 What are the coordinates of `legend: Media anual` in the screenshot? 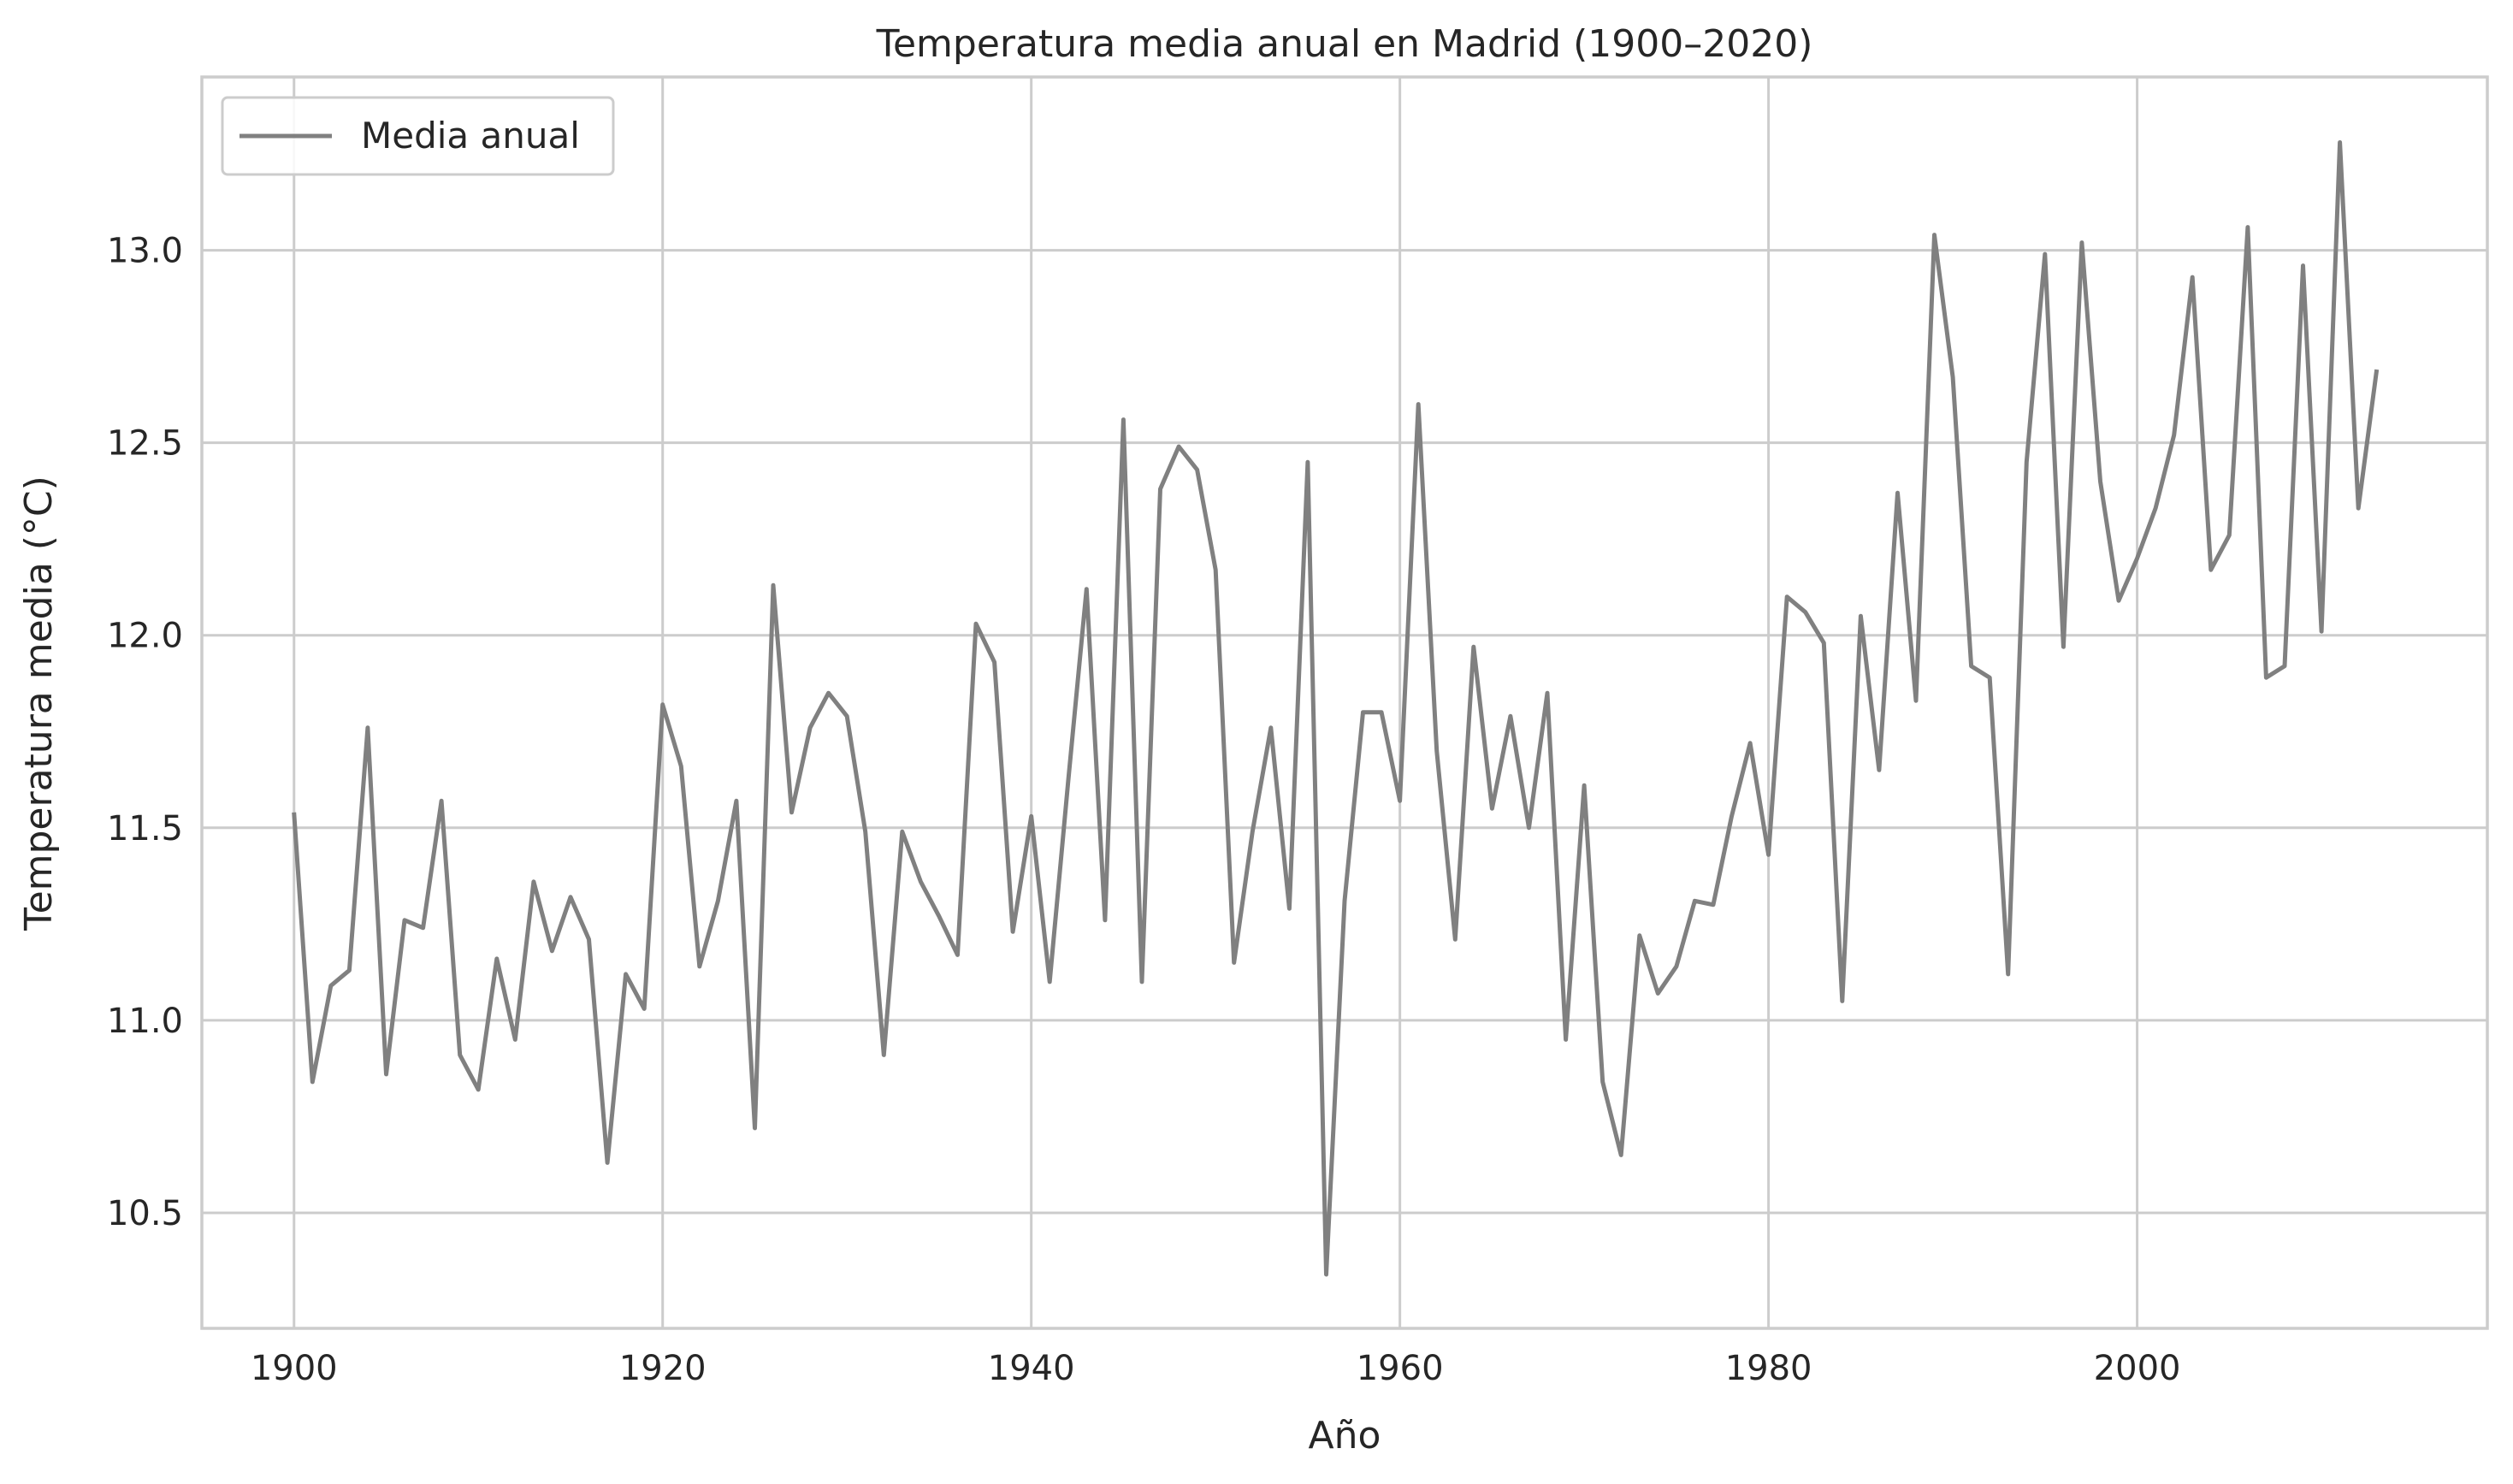 It's located at (418, 136).